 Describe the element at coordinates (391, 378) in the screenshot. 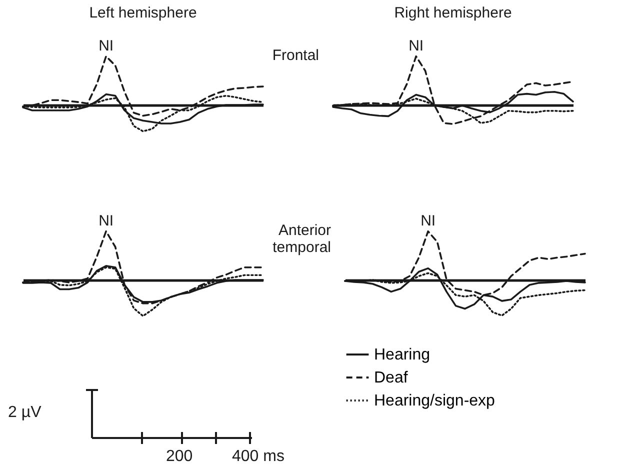

I see `legend-label: Deaf` at that location.